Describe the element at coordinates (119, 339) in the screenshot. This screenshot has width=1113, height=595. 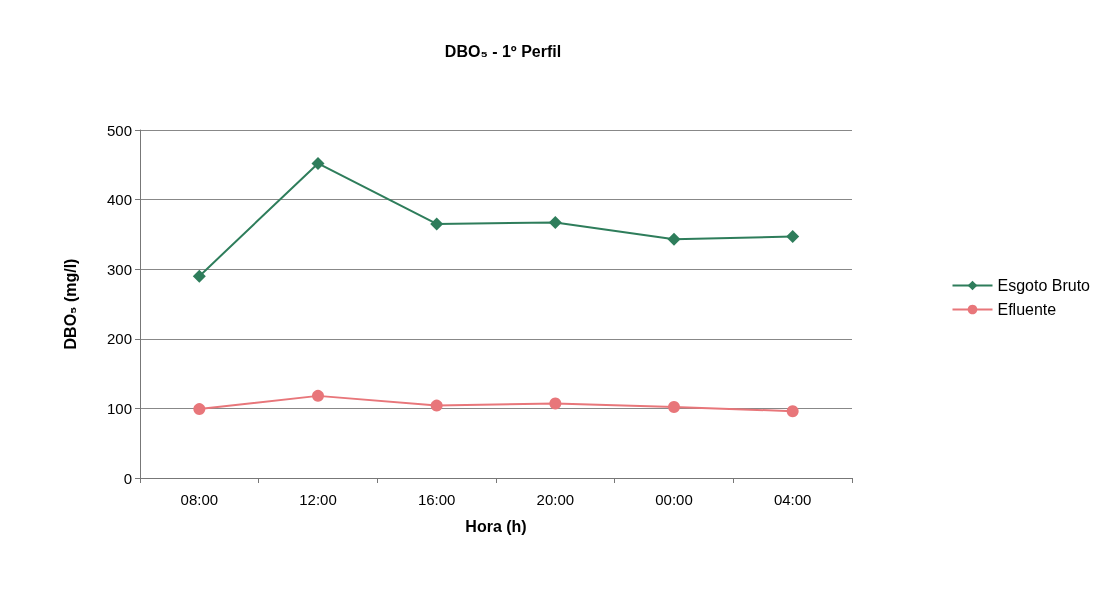
I see `y-tick-label: 200` at that location.